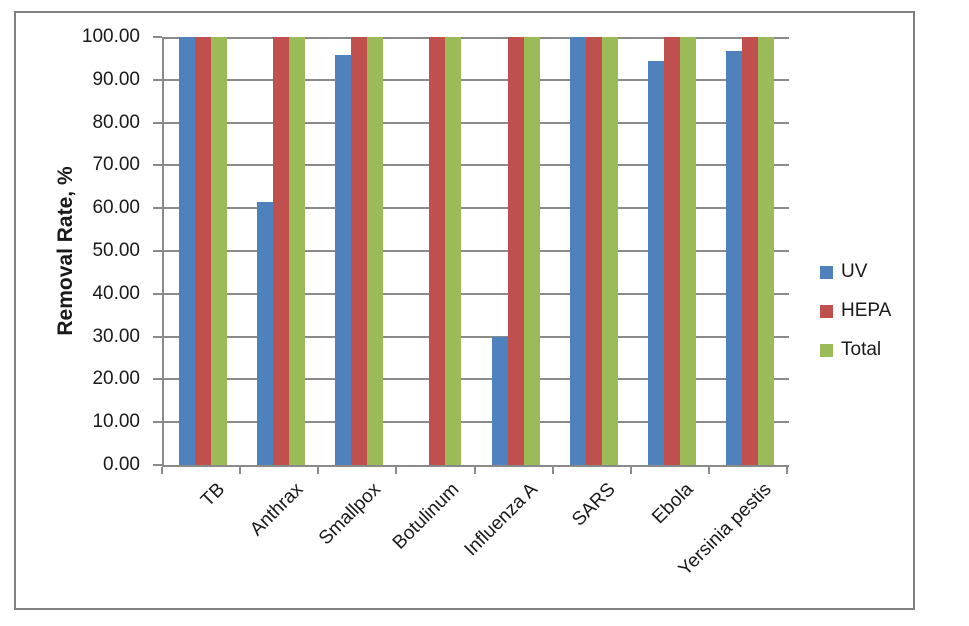  I want to click on y-tick-label: 40.00, so click(116, 293).